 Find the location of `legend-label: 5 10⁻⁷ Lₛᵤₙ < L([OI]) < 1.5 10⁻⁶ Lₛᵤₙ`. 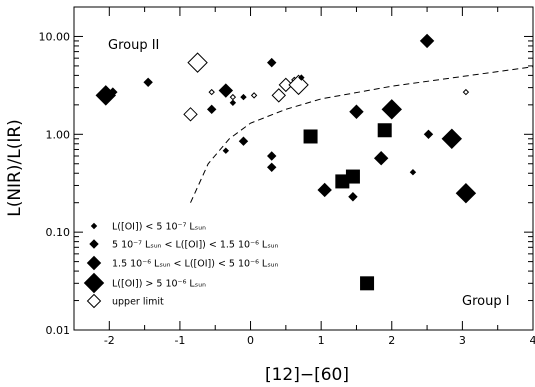

legend-label: 5 10⁻⁷ Lₛᵤₙ < L([OI]) < 1.5 10⁻⁶ Lₛᵤₙ is located at coordinates (195, 245).